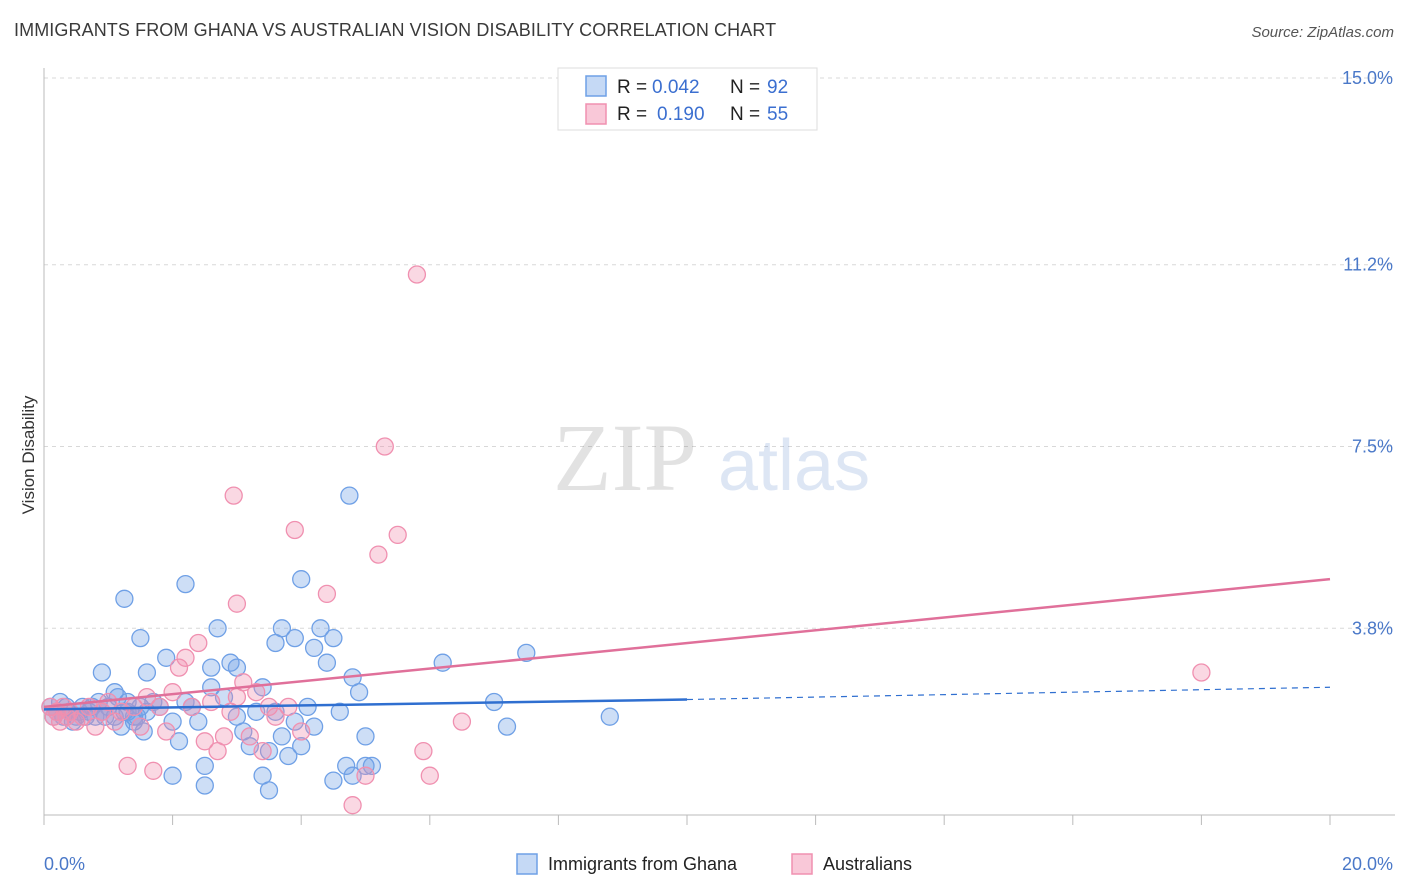 Image resolution: width=1406 pixels, height=892 pixels. Describe the element at coordinates (1367, 78) in the screenshot. I see `y-tick-label-3: 15.0%` at that location.